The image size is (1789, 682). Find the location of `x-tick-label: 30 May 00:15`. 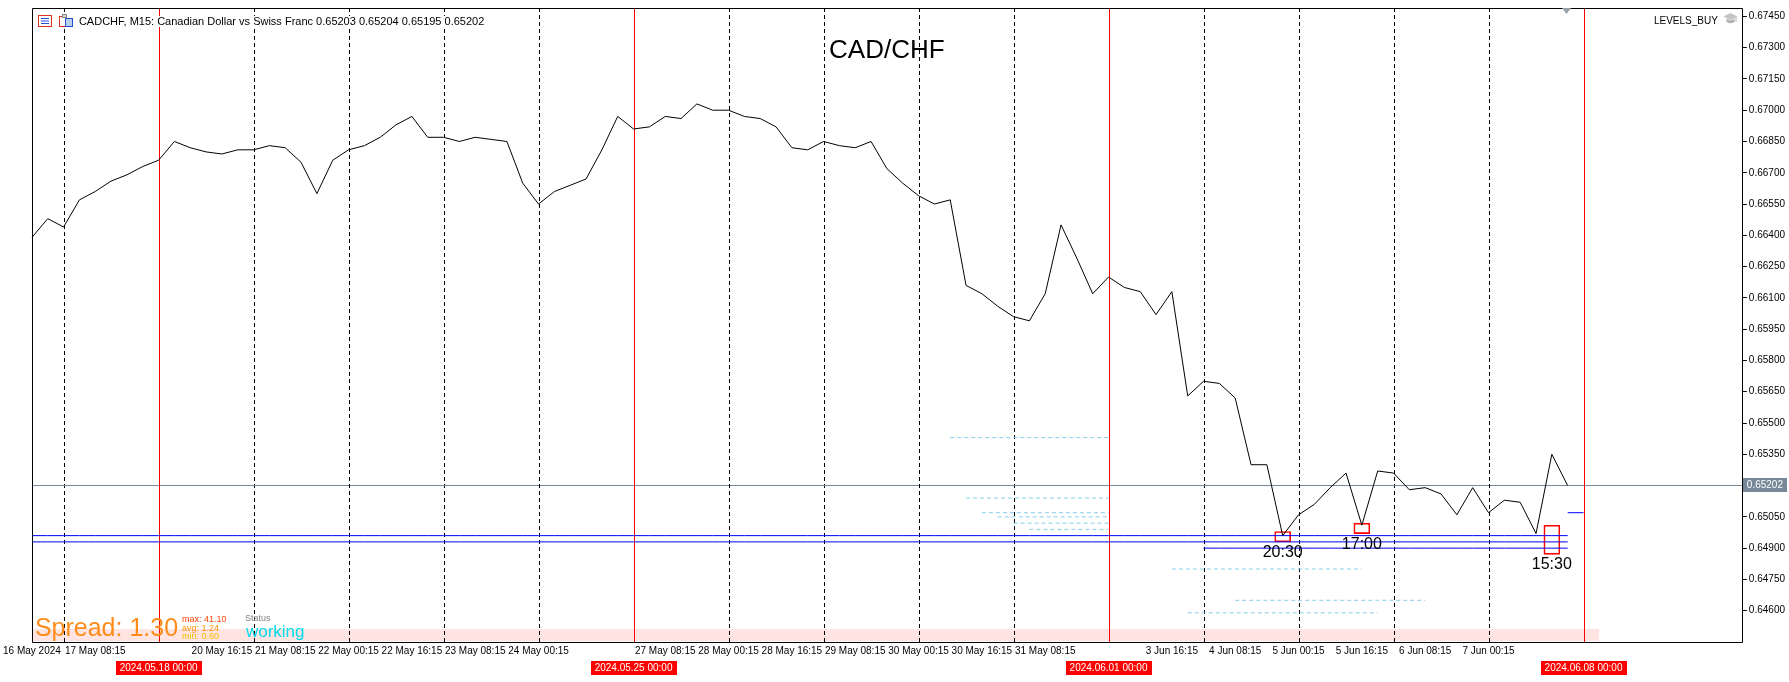

x-tick-label: 30 May 00:15 is located at coordinates (919, 650).